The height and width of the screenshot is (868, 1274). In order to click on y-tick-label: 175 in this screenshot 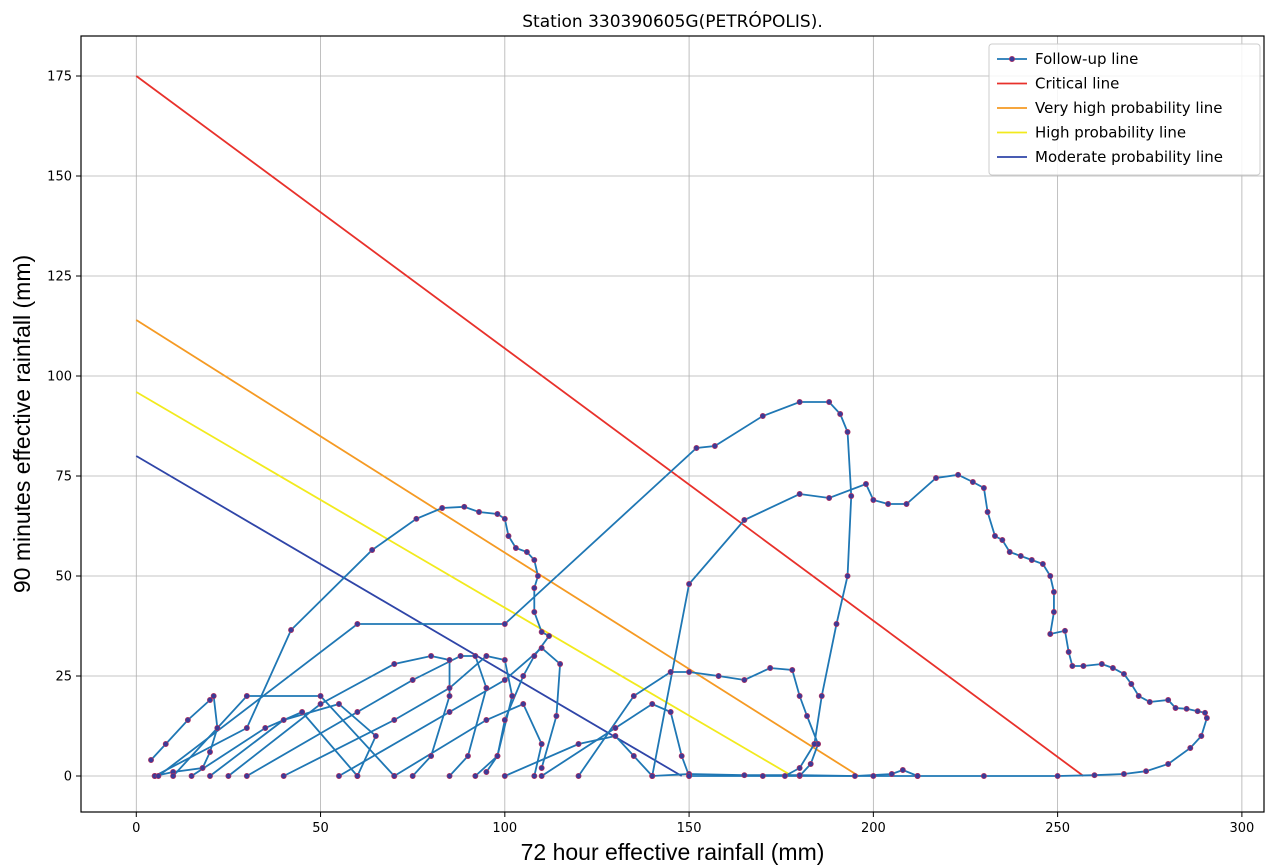, I will do `click(59, 77)`.